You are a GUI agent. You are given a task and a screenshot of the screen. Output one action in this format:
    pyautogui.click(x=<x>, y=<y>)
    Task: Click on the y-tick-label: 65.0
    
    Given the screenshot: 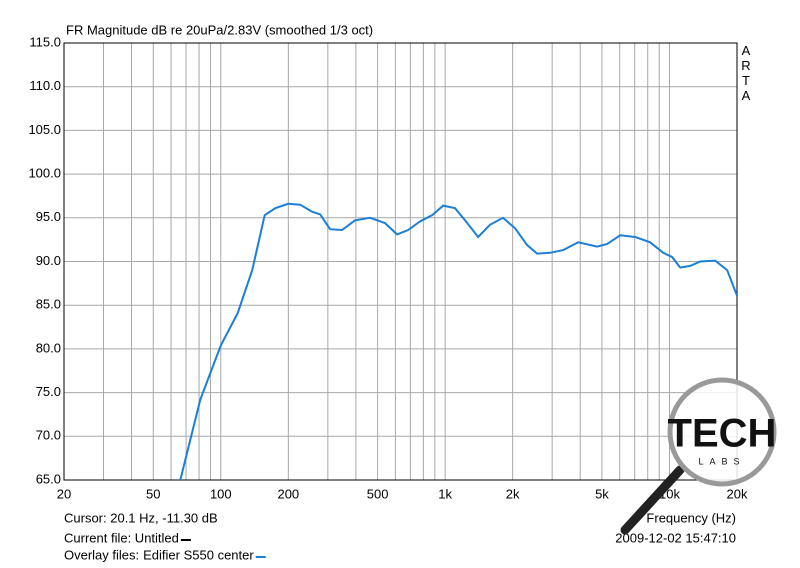 What is the action you would take?
    pyautogui.click(x=48, y=478)
    